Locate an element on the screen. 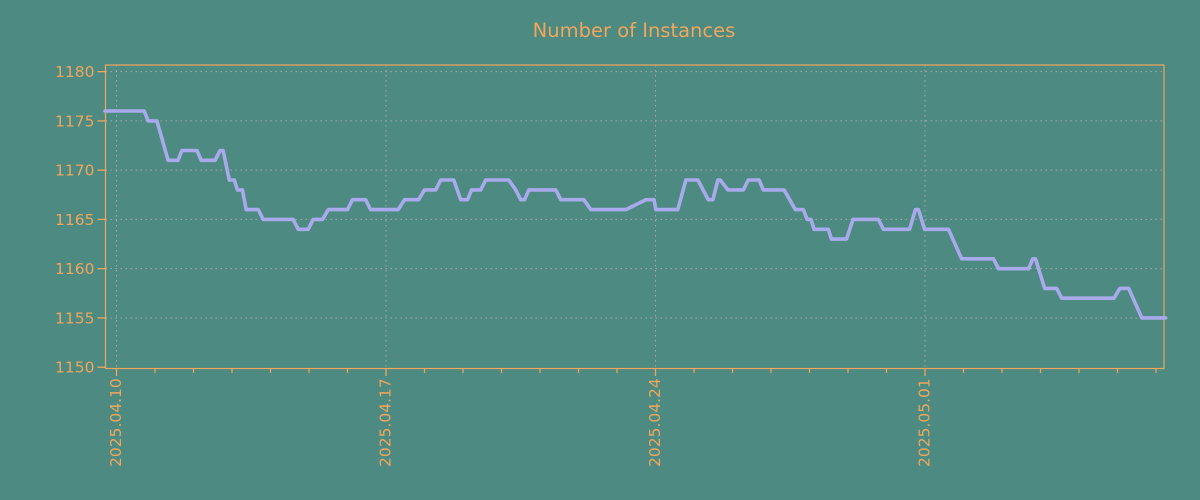  x-axis-ticks is located at coordinates (636, 372).